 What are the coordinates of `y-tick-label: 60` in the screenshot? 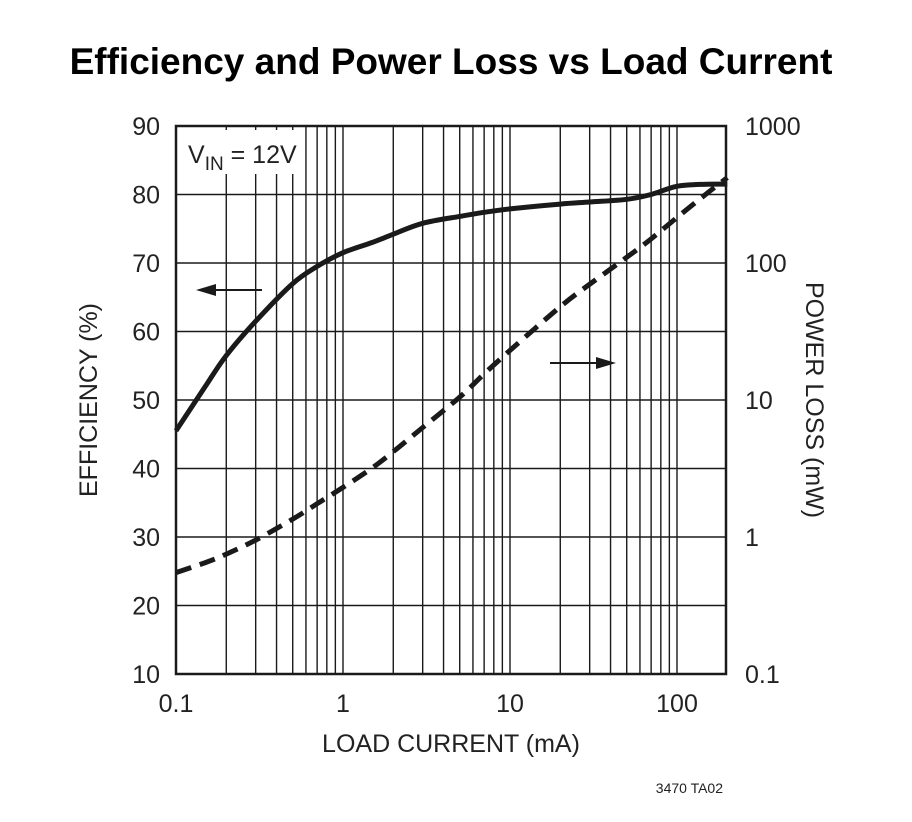 It's located at (146, 333).